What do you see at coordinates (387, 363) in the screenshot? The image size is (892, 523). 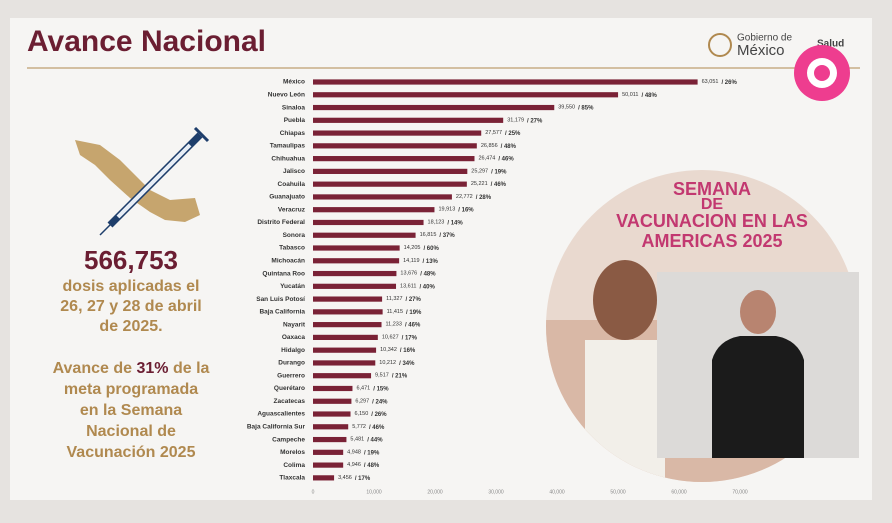 I see `value-number: 10,212` at bounding box center [387, 363].